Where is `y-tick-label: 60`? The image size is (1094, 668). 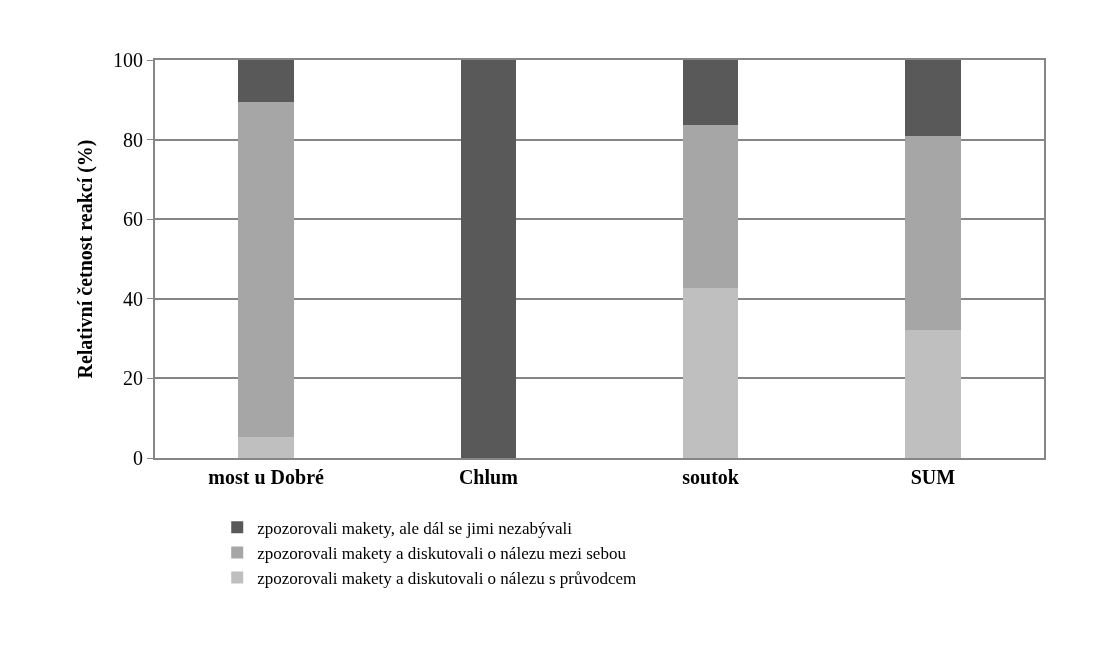 y-tick-label: 60 is located at coordinates (133, 219).